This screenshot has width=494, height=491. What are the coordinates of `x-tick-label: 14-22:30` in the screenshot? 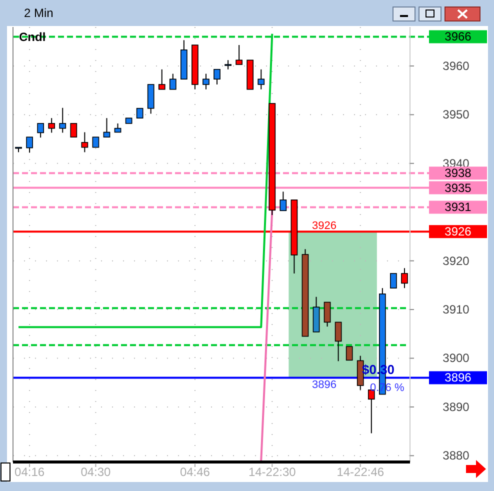 It's located at (272, 472).